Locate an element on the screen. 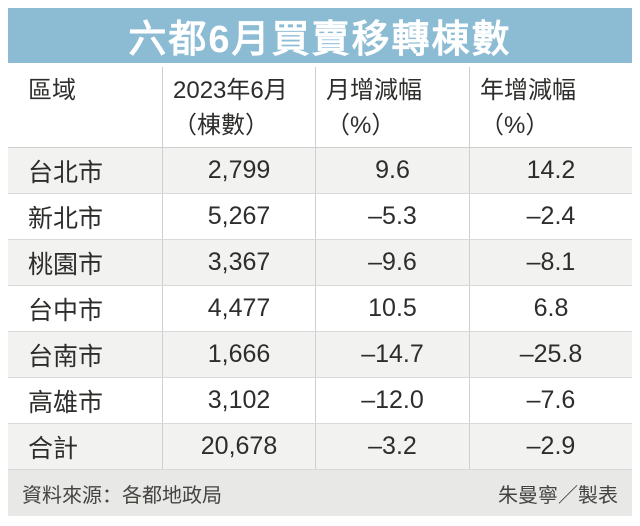  units-cell: 2,799 is located at coordinates (239, 170).